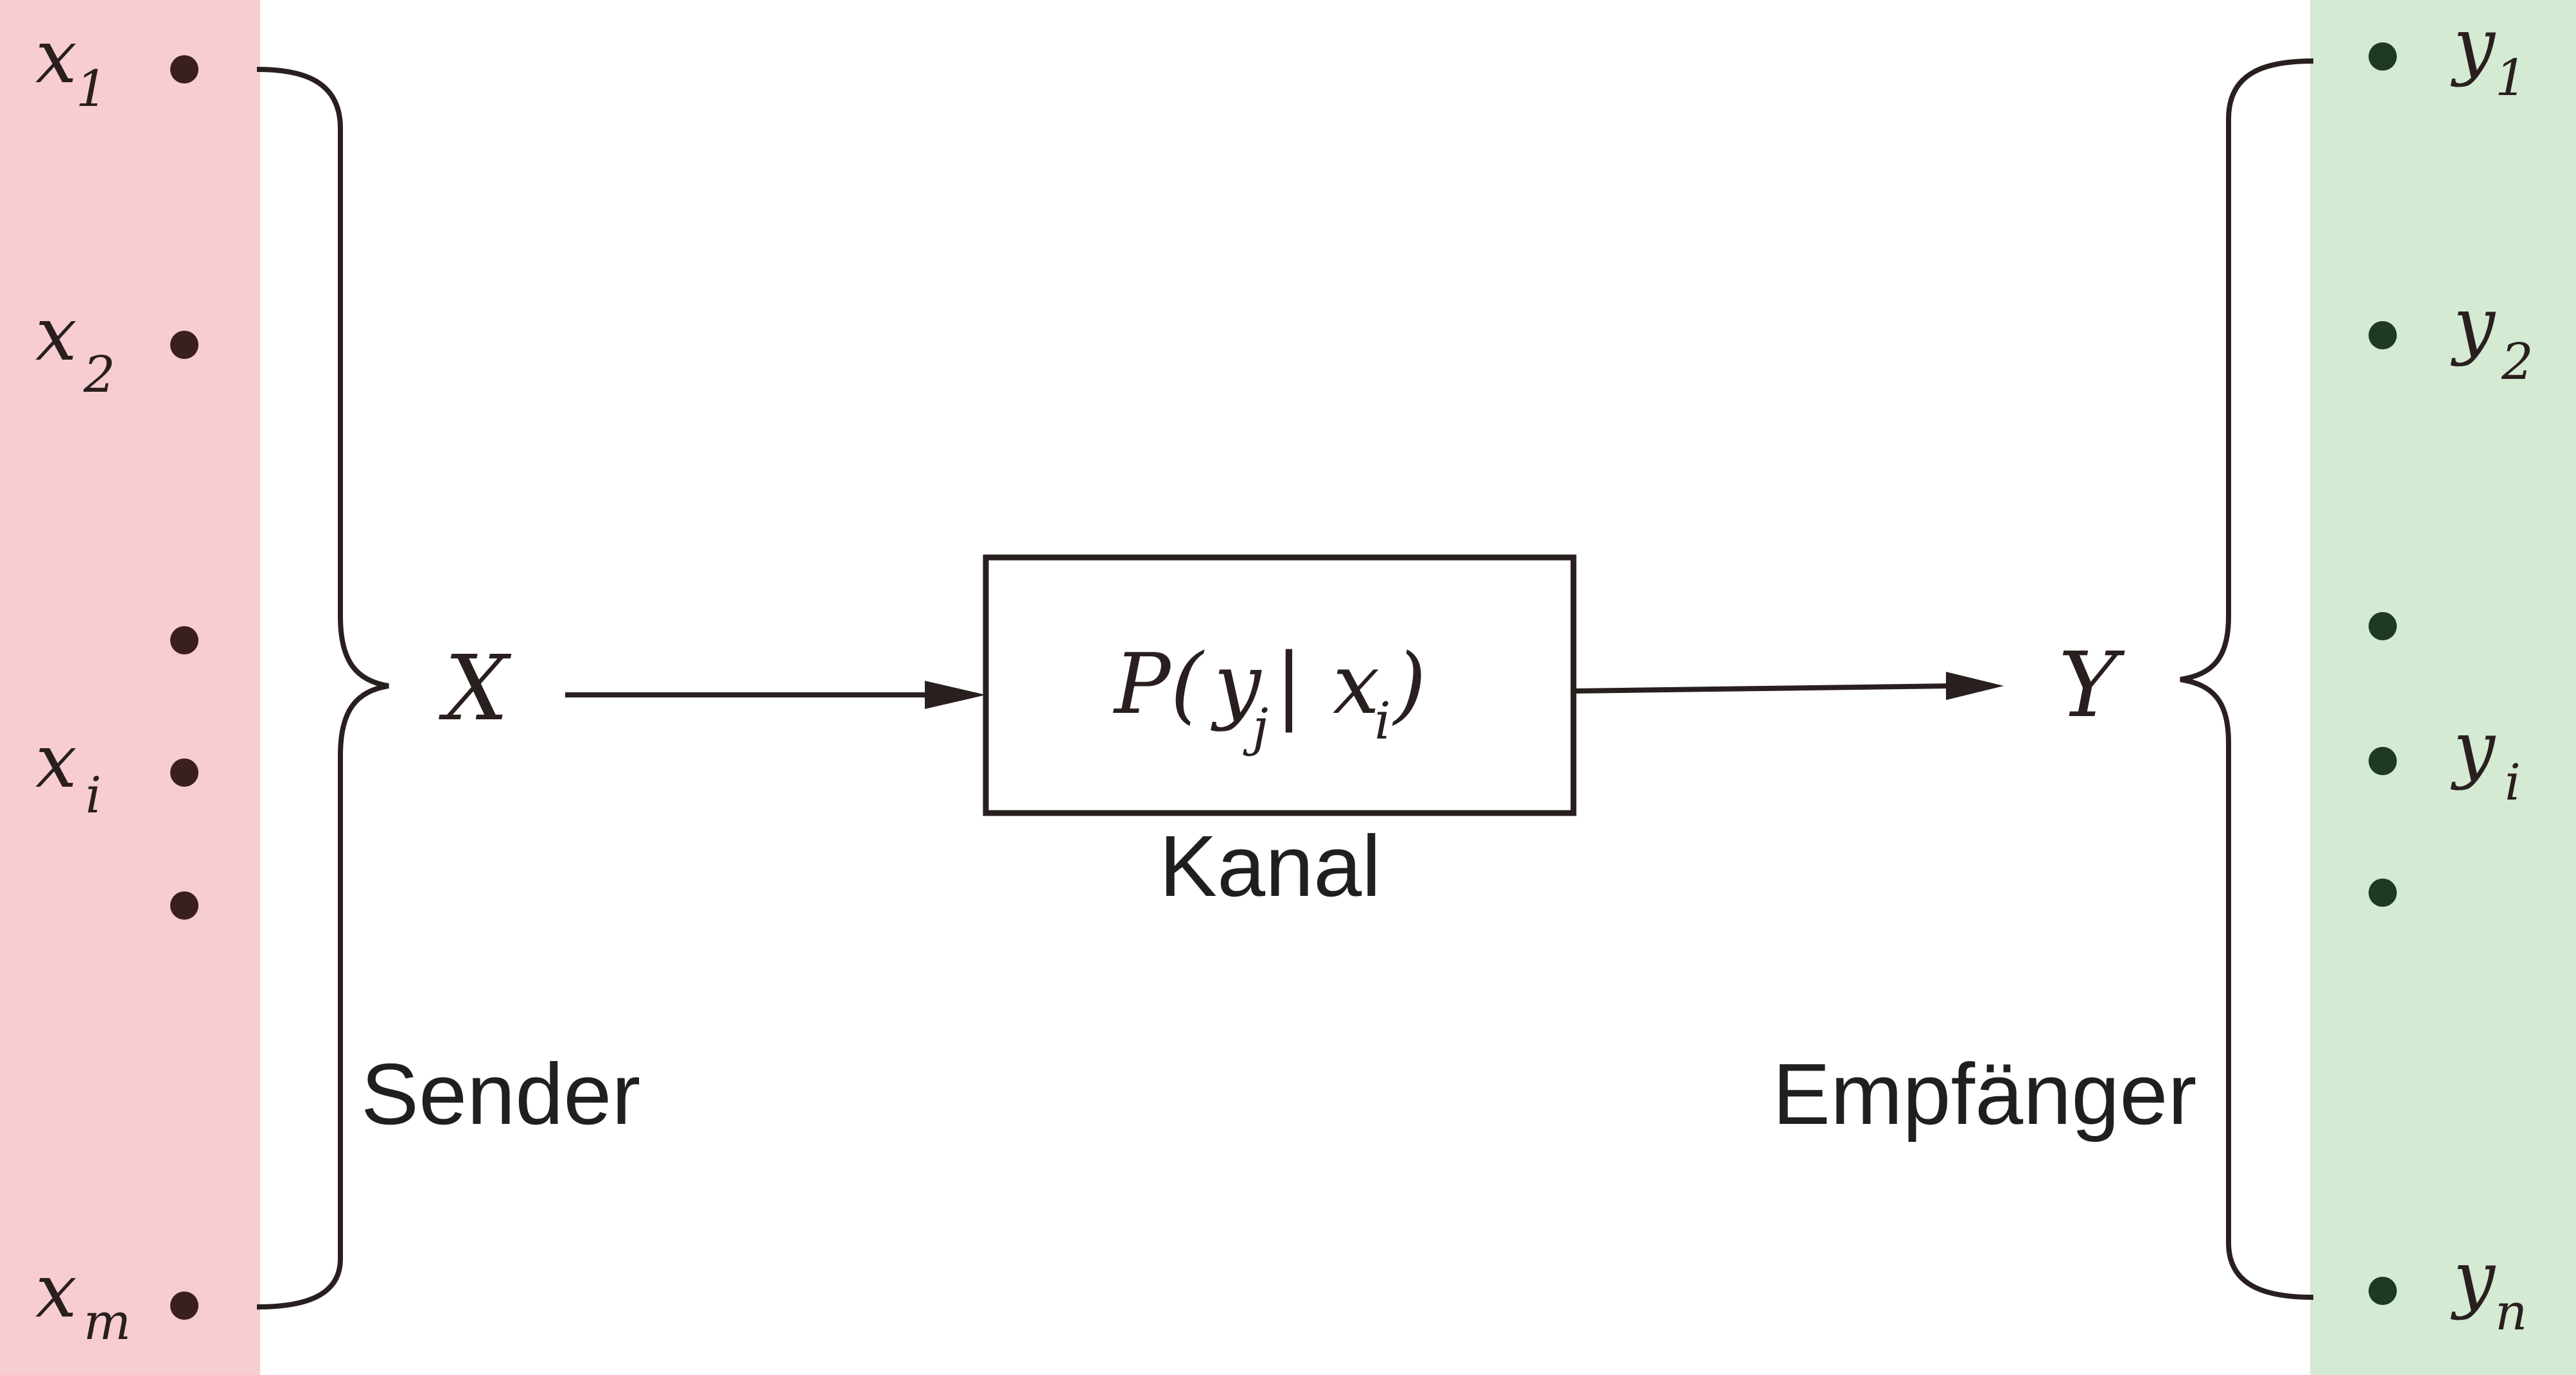 Image resolution: width=2576 pixels, height=1375 pixels. I want to click on receiver-symbol-dot-a, so click(2383, 626).